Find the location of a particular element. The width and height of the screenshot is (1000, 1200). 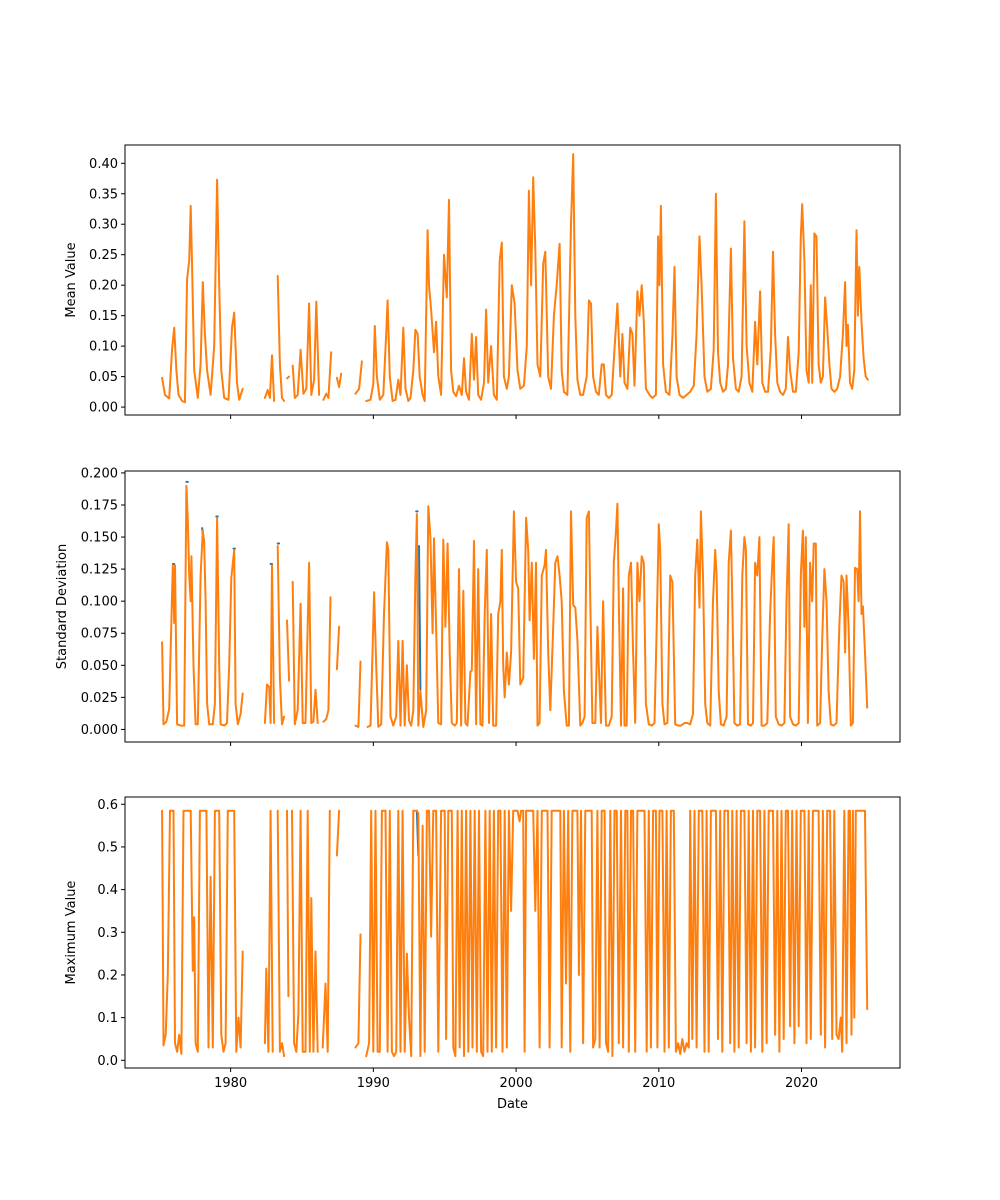

y-tick-label: 0.6 is located at coordinates (107, 805).